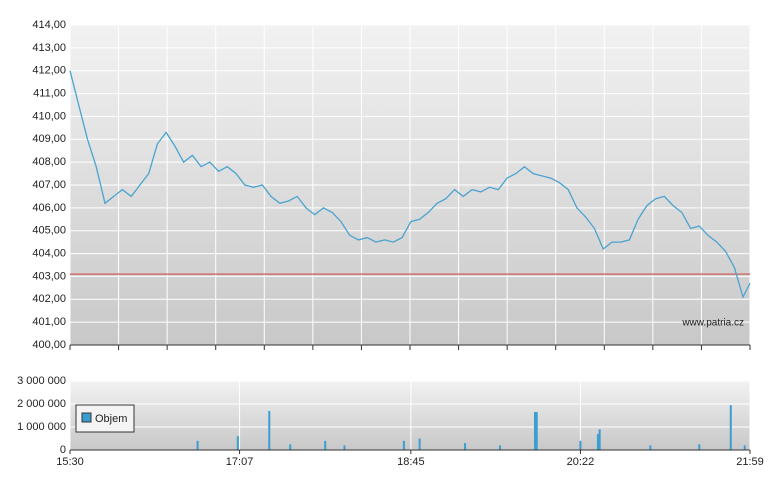 The width and height of the screenshot is (780, 490). What do you see at coordinates (581, 462) in the screenshot?
I see `x-tick-label: 20:22` at bounding box center [581, 462].